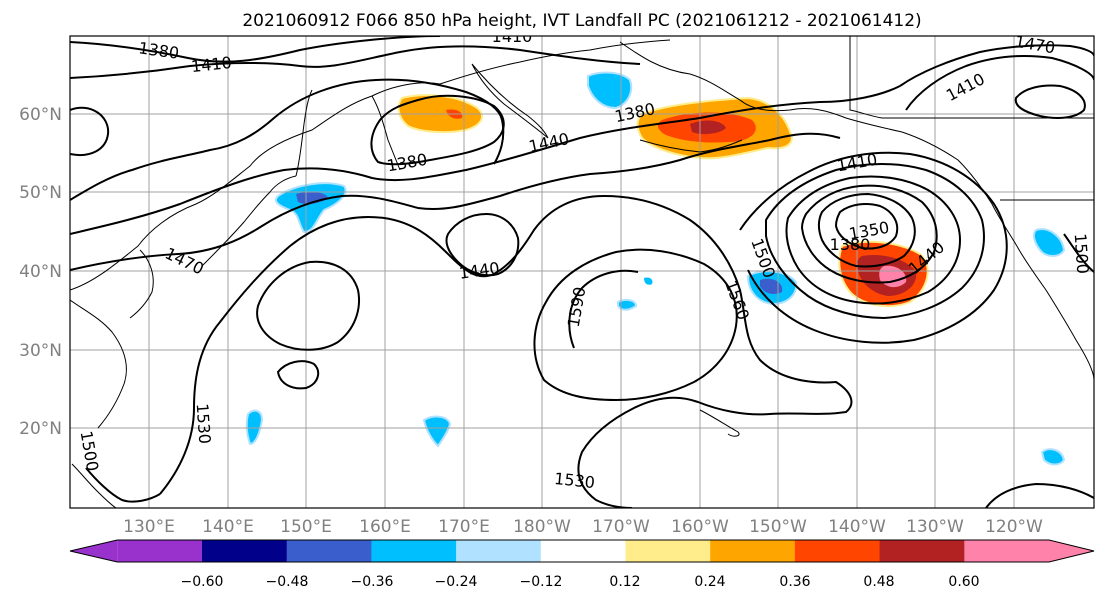 The image size is (1105, 605). I want to click on ivt-negative-small4, so click(1053, 457).